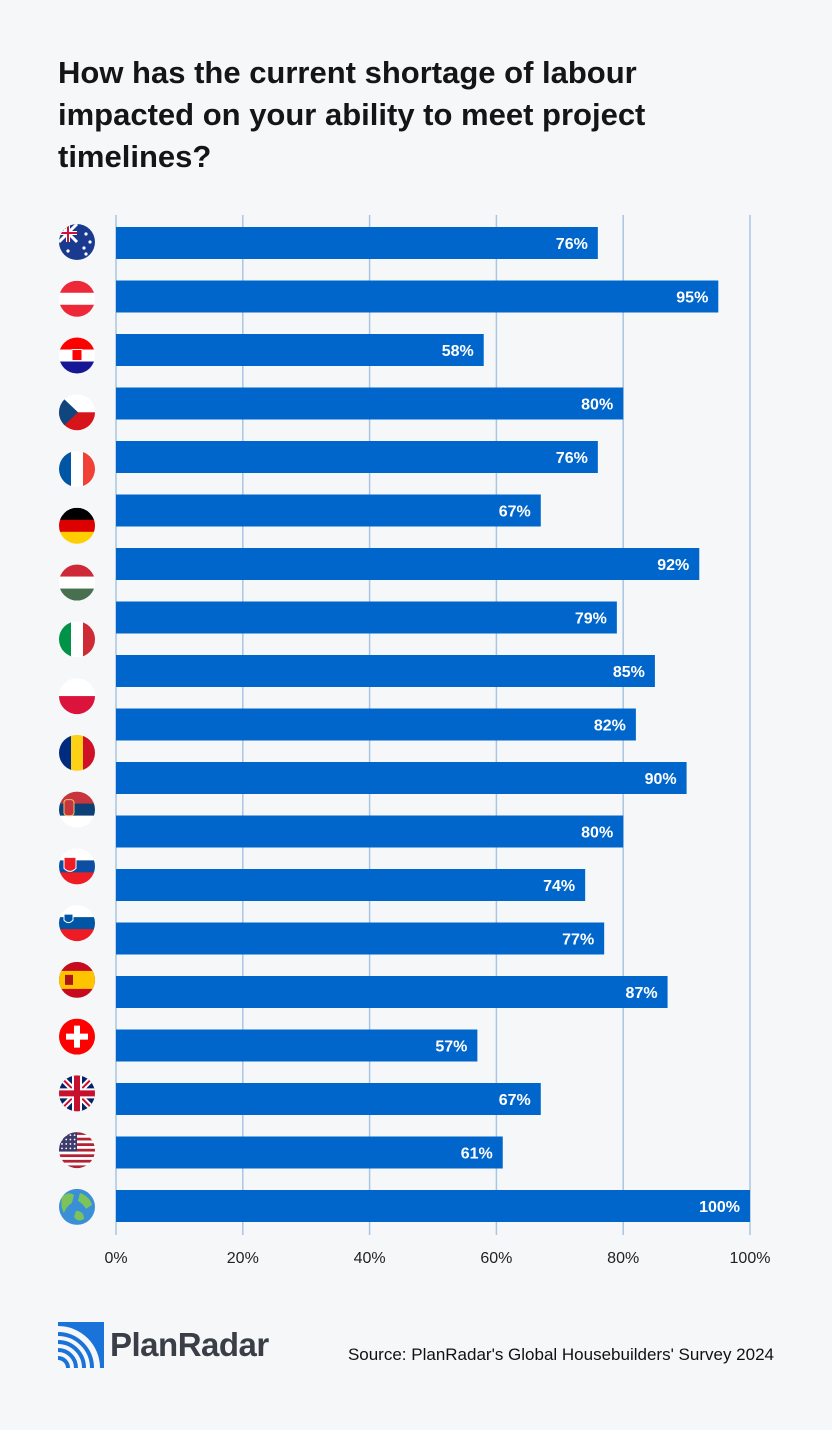 Image resolution: width=832 pixels, height=1430 pixels. I want to click on flag-france-icon, so click(77, 469).